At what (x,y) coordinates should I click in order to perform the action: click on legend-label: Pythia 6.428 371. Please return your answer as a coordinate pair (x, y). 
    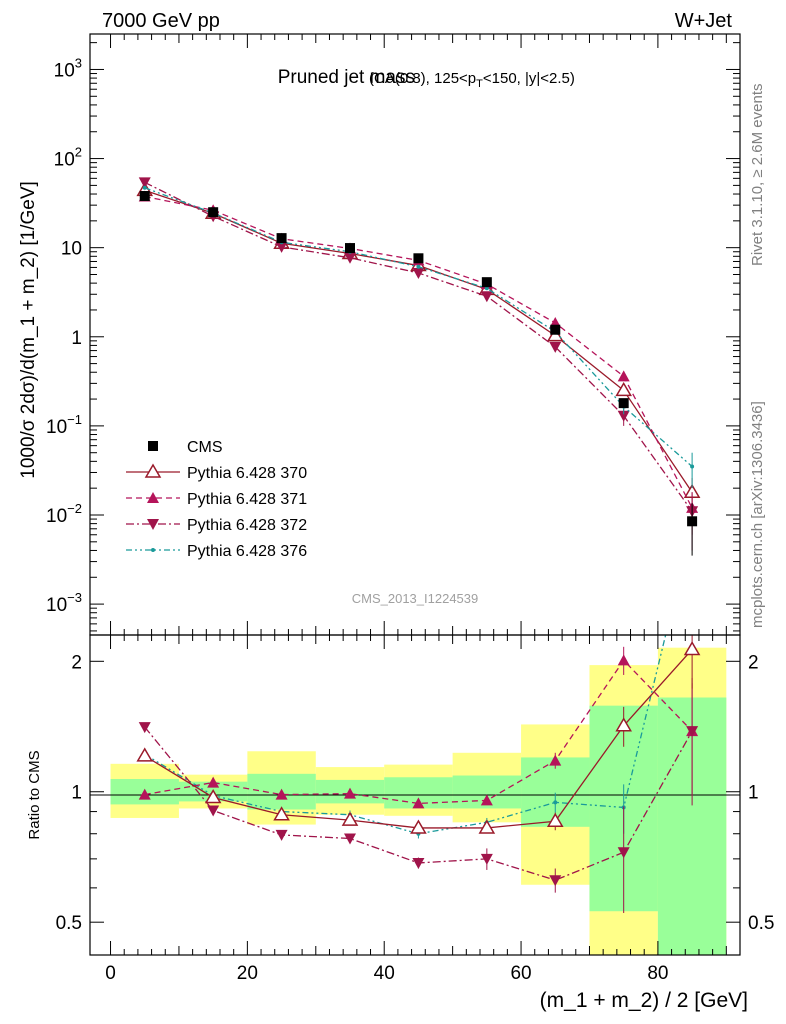
    Looking at the image, I should click on (247, 499).